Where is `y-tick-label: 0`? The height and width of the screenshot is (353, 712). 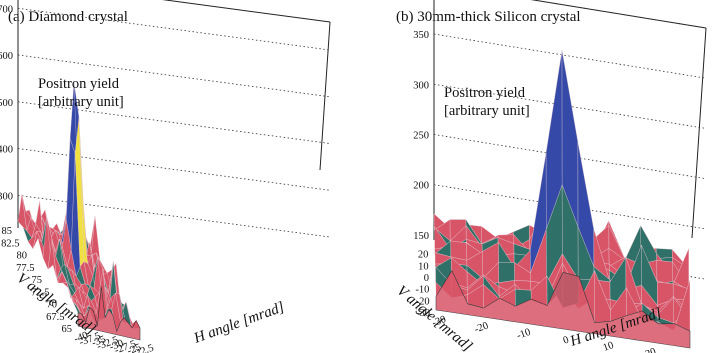 y-tick-label: 0 is located at coordinates (426, 278).